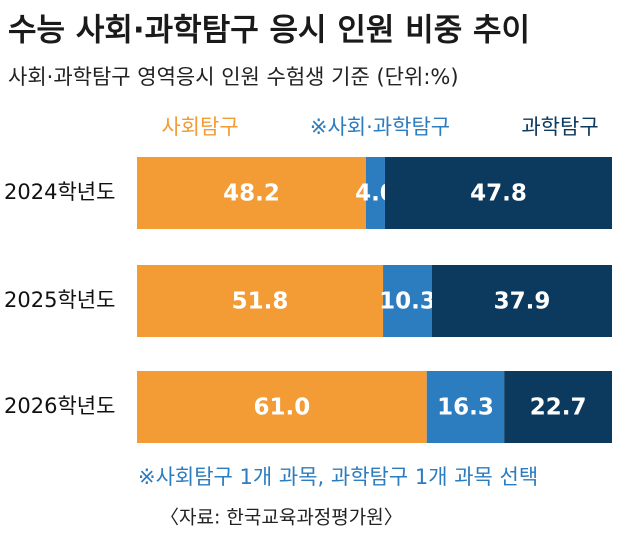 The width and height of the screenshot is (640, 542). I want to click on data-label: 10.3, so click(407, 302).